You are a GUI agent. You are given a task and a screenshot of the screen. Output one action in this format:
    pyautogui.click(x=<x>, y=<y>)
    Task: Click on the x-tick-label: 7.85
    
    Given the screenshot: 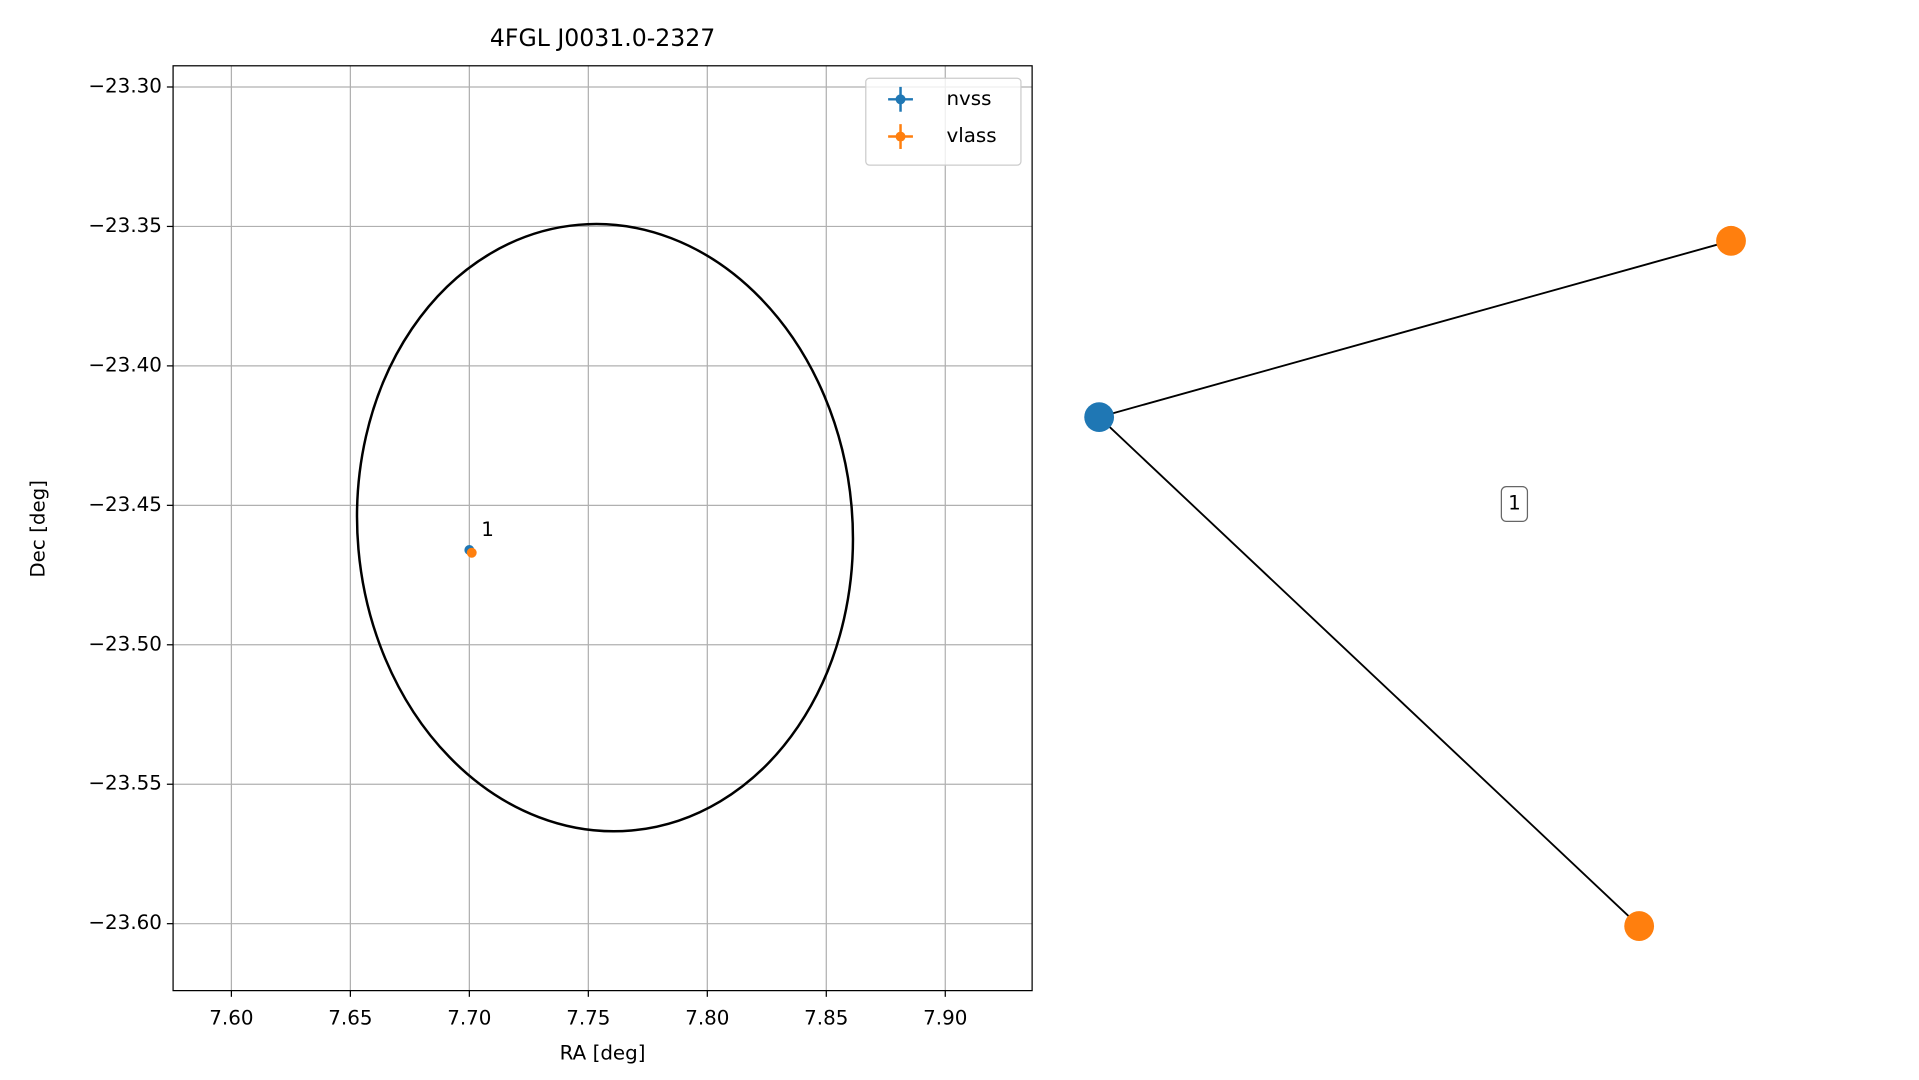 What is the action you would take?
    pyautogui.click(x=826, y=1018)
    